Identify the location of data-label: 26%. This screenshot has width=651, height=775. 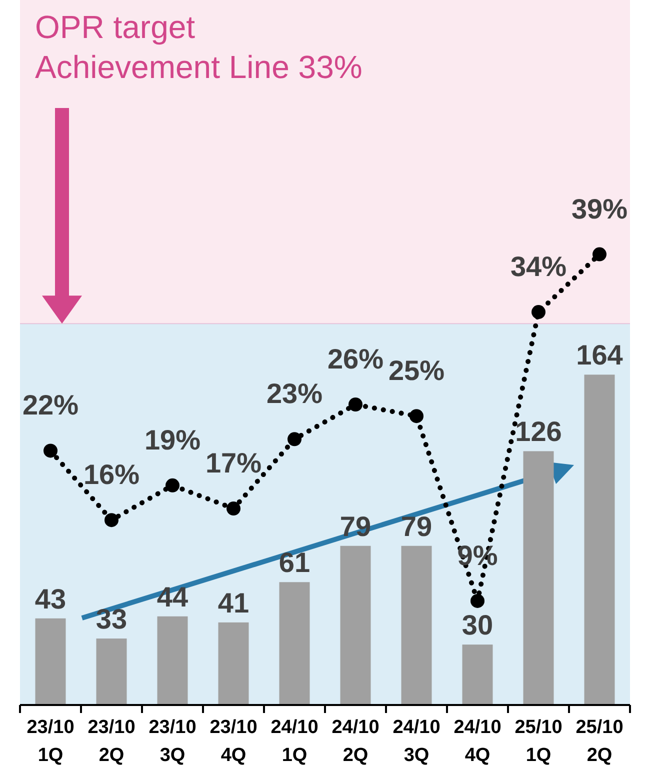
(355, 359).